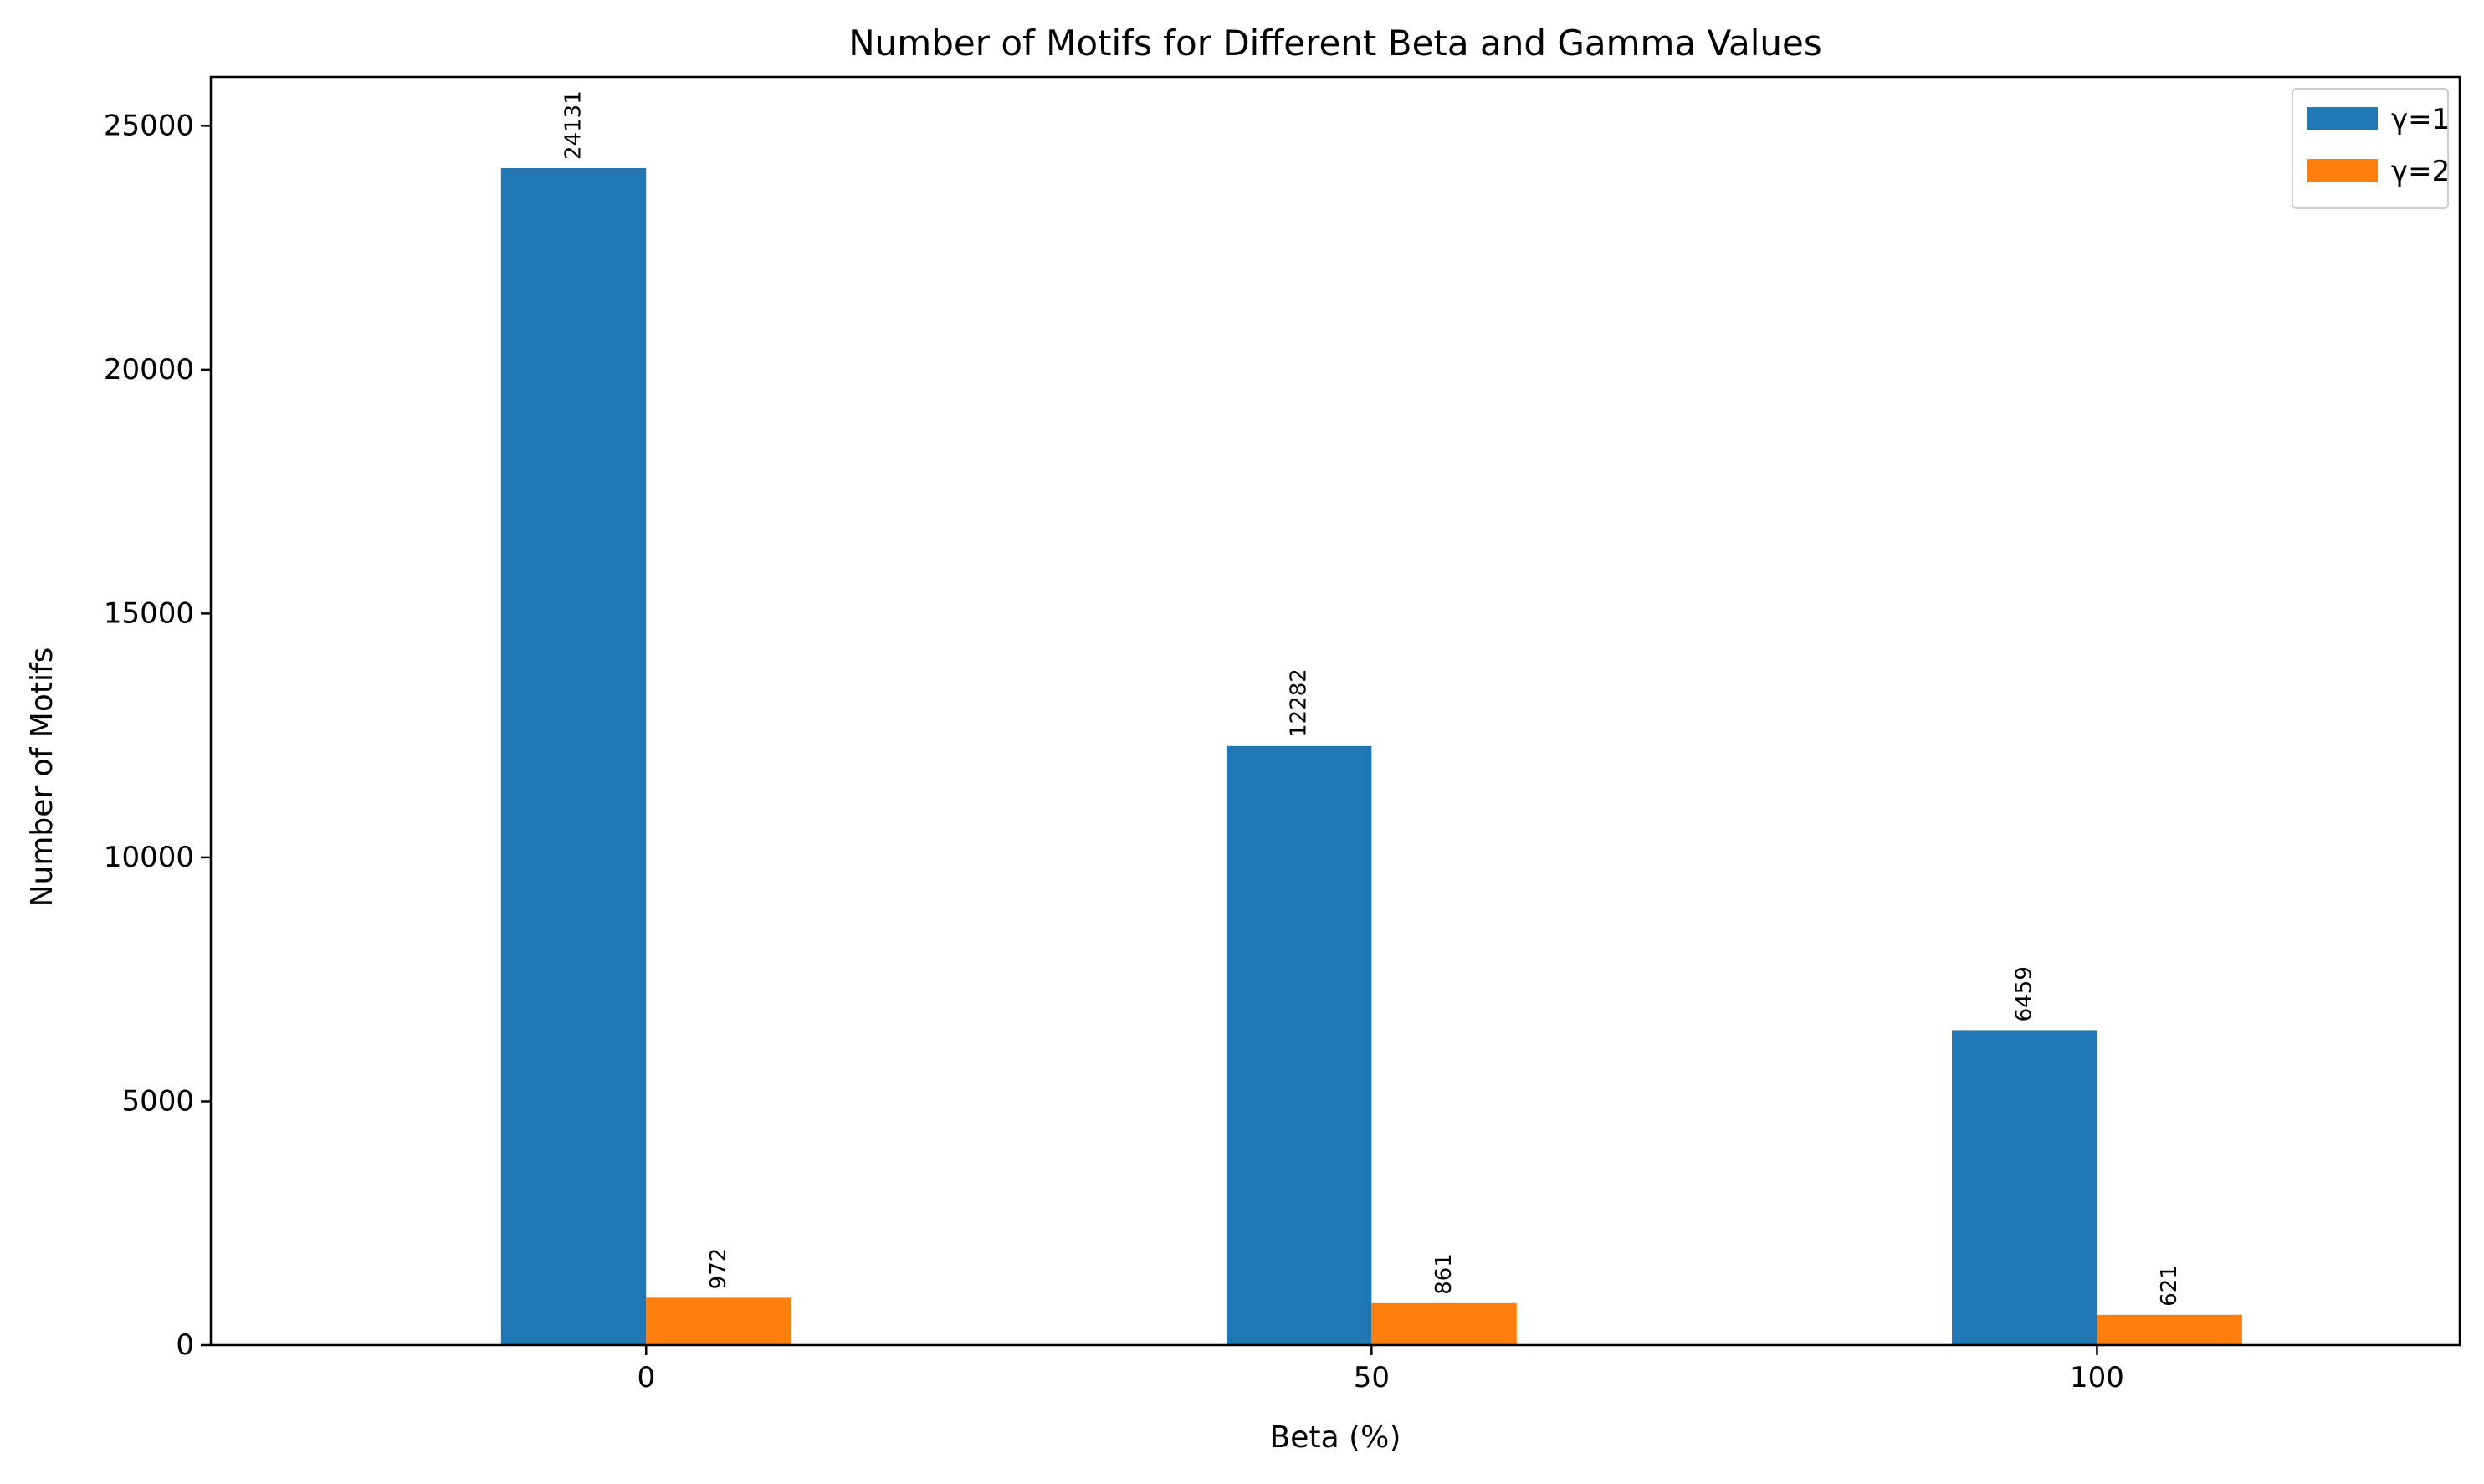  I want to click on x-axis-label: Beta (%), so click(1335, 1437).